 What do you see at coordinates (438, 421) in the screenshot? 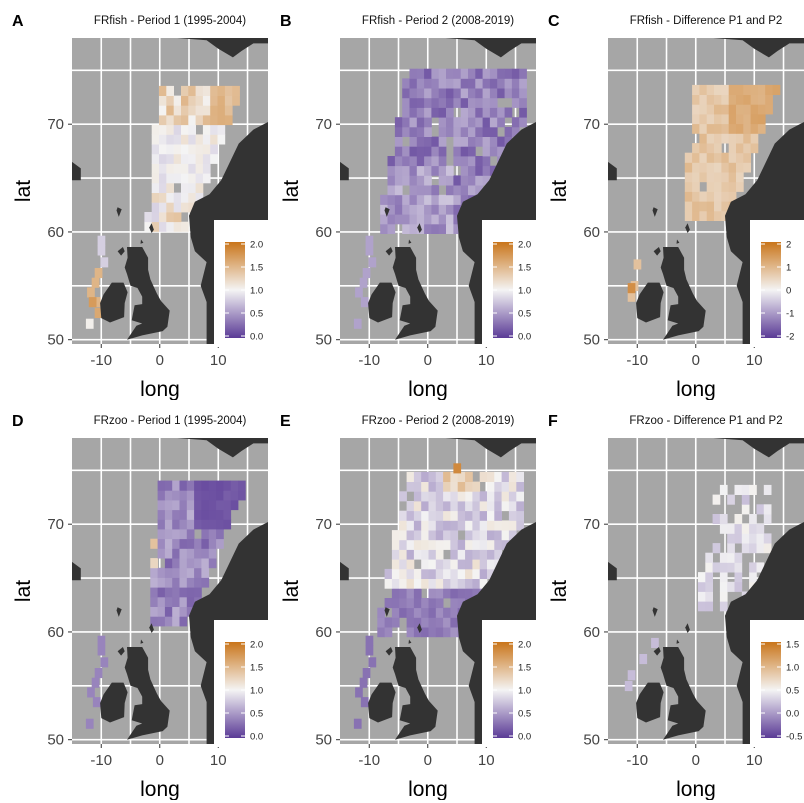
I see `panel-title: FRzoo - Period 2 (2008-2019)` at bounding box center [438, 421].